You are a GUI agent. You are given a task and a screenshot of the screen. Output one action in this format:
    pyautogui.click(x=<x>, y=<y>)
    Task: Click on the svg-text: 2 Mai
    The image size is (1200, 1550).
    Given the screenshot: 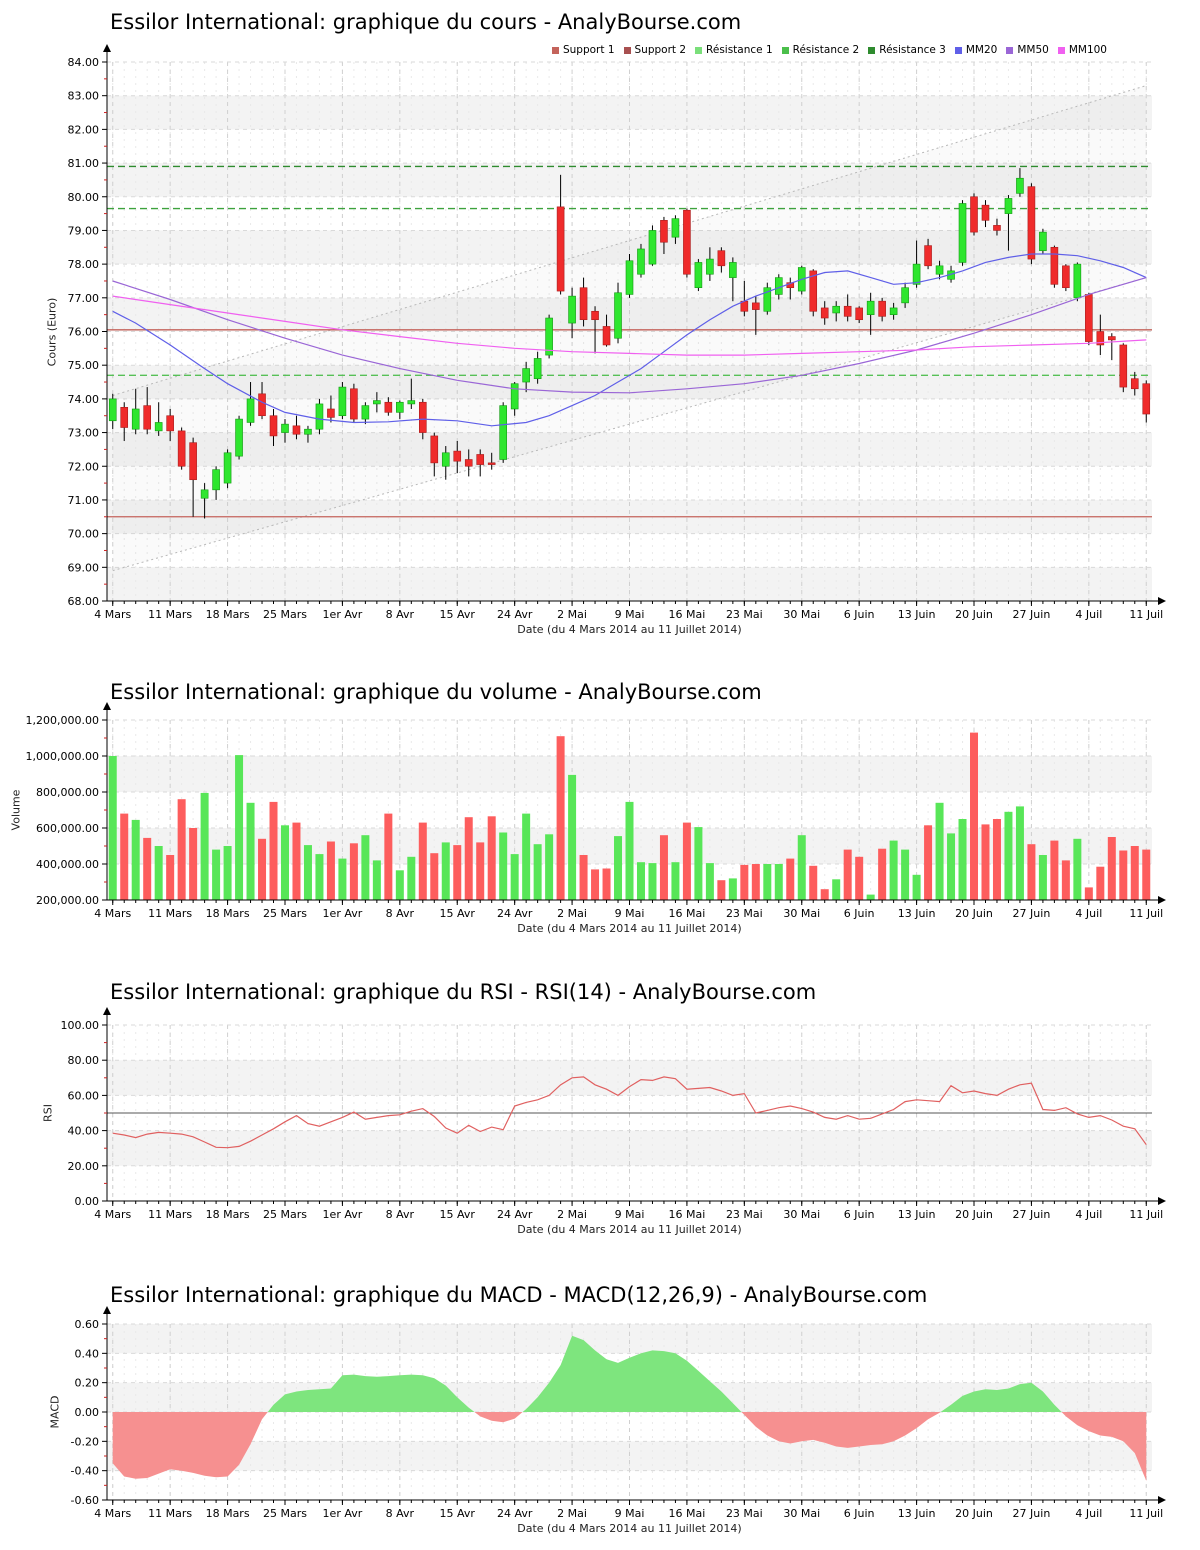 What is the action you would take?
    pyautogui.click(x=572, y=1513)
    